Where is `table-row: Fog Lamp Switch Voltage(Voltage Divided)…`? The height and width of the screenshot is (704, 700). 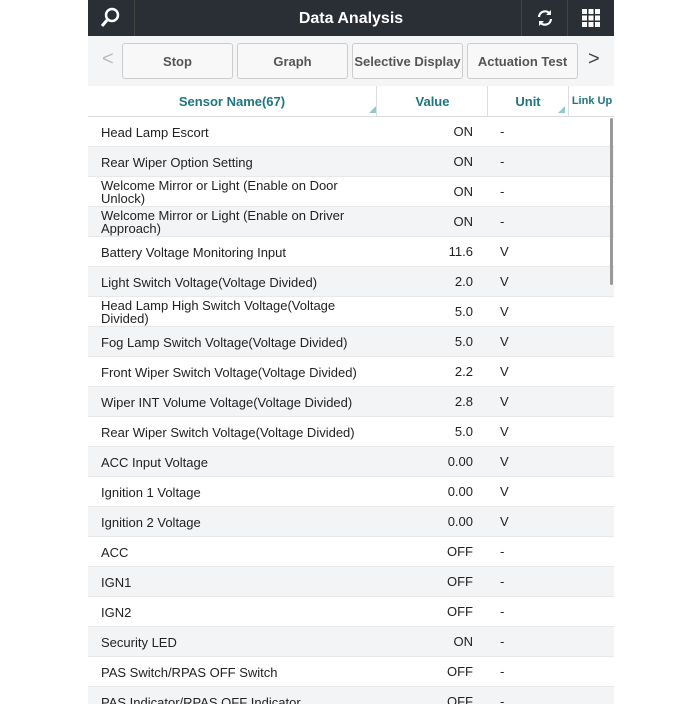 table-row: Fog Lamp Switch Voltage(Voltage Divided)… is located at coordinates (351, 342).